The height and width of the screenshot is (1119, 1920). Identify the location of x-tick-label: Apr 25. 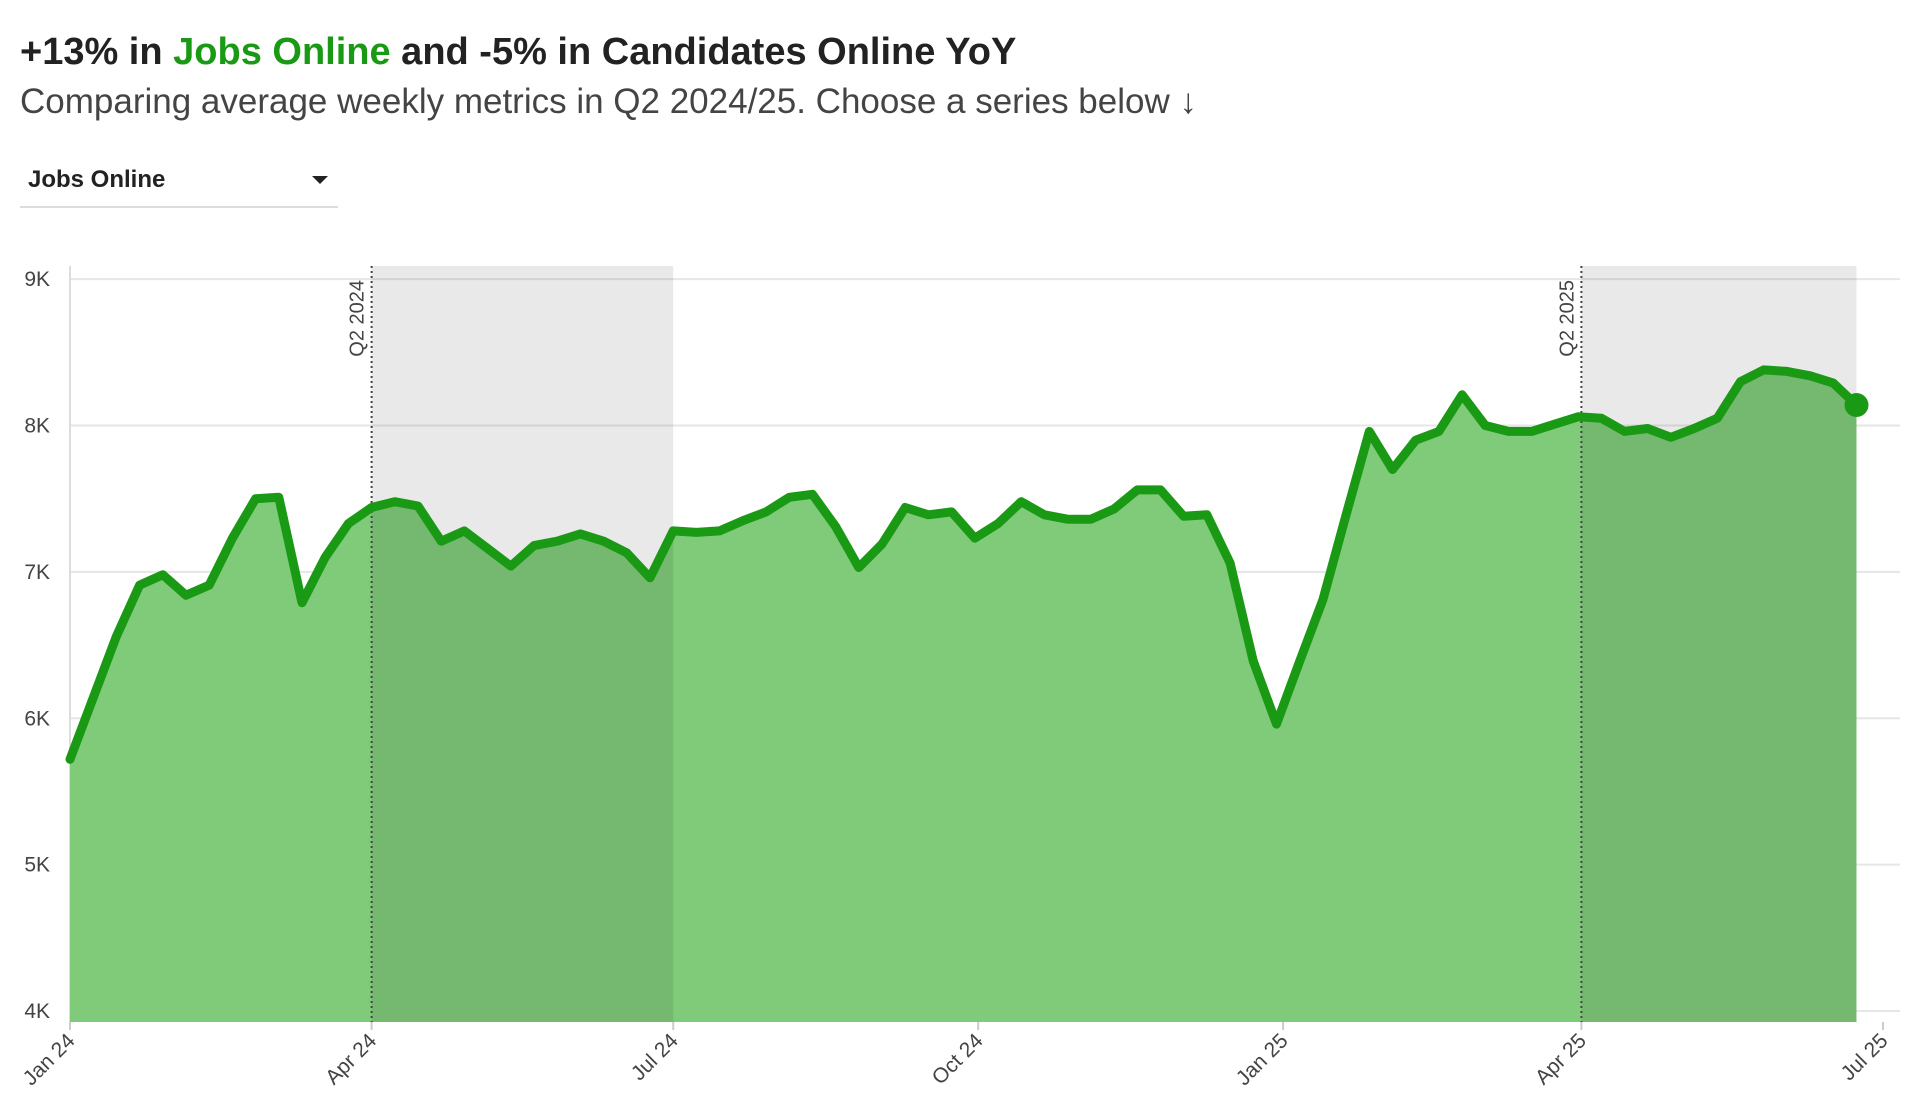
(1561, 1059).